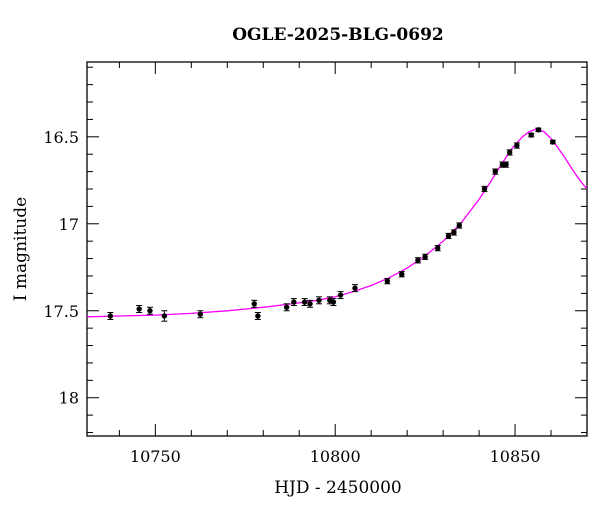  What do you see at coordinates (61, 311) in the screenshot?
I see `y-tick-label: 17.5` at bounding box center [61, 311].